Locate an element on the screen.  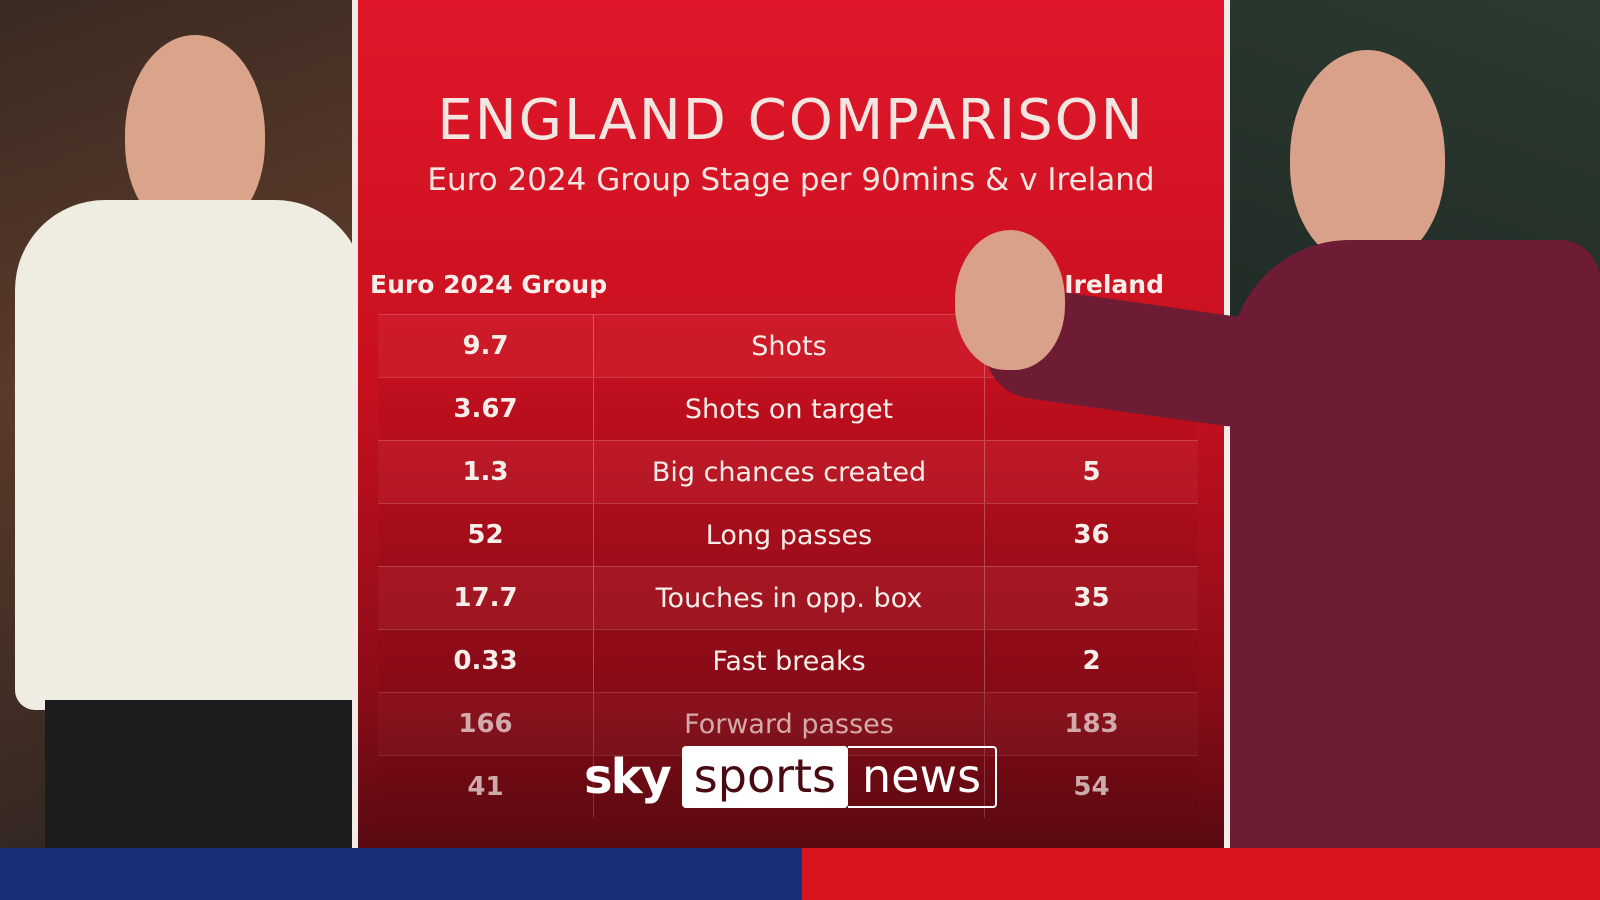
table-row: 1.3 Big chances created 5 is located at coordinates (788, 471).